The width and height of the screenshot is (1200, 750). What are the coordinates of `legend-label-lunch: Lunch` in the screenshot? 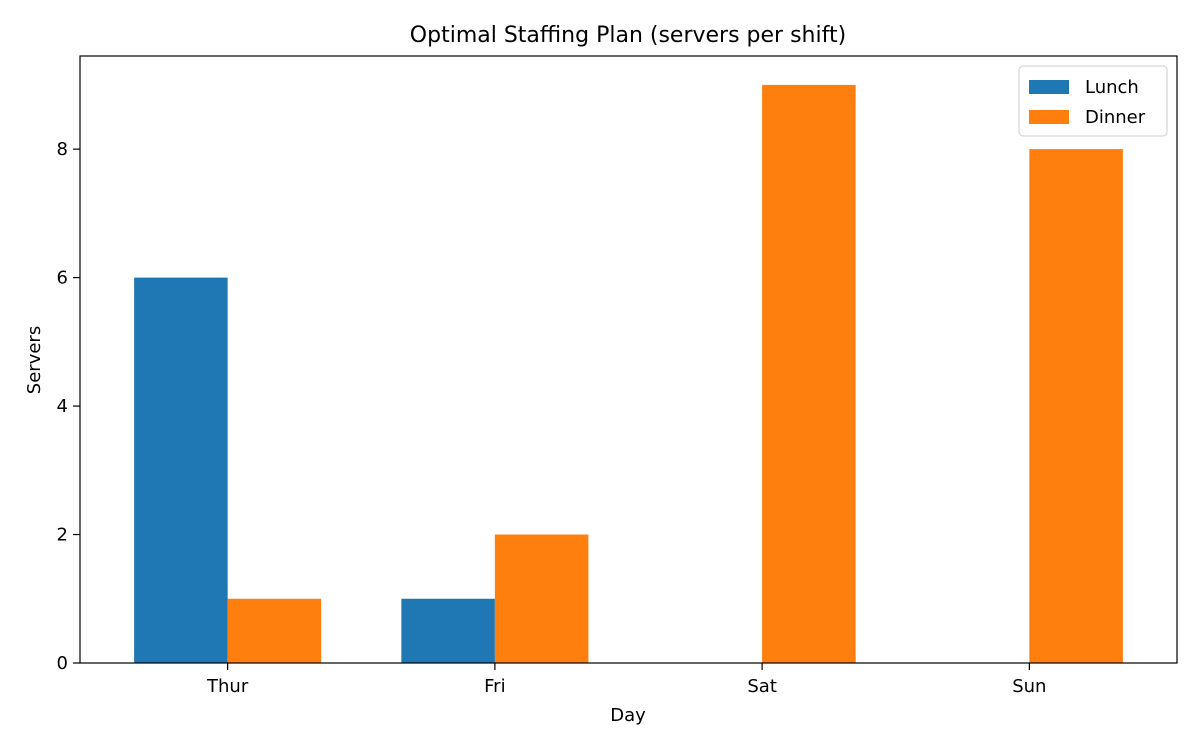 It's located at (1112, 87).